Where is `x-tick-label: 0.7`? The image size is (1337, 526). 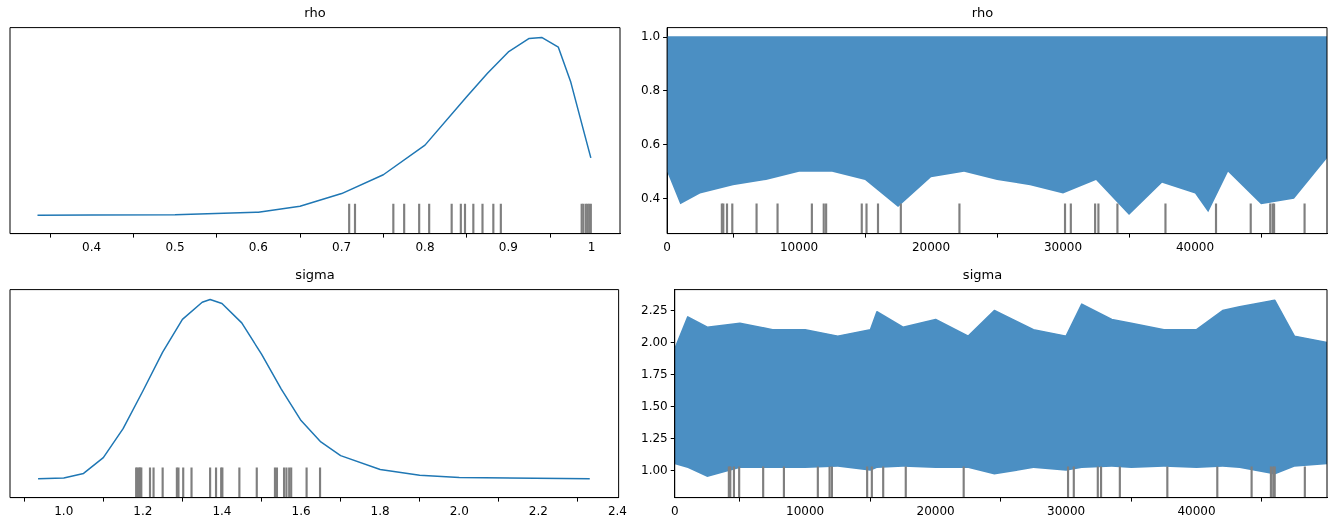 x-tick-label: 0.7 is located at coordinates (342, 246).